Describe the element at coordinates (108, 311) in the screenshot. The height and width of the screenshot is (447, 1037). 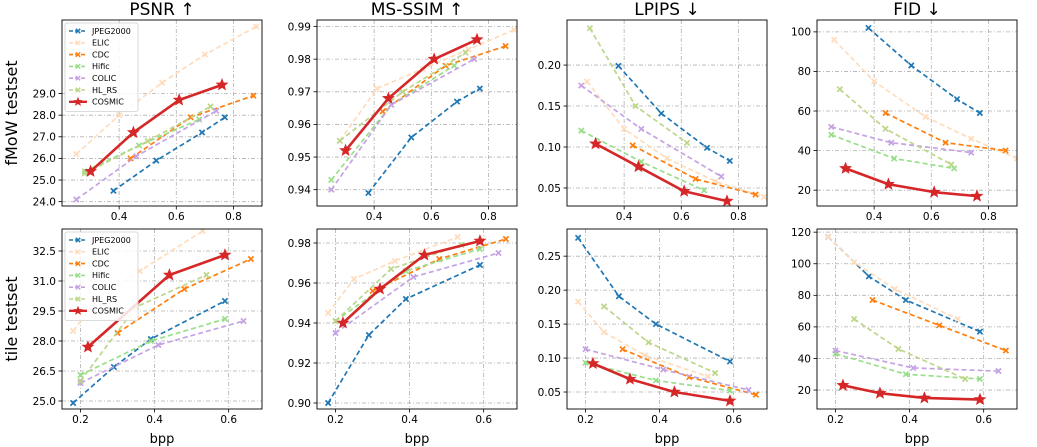
I see `legend-label-cosmic: COSMIC` at that location.